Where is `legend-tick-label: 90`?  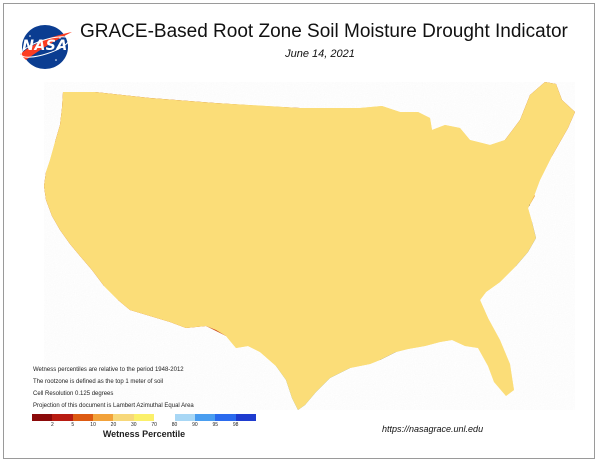 legend-tick-label: 90 is located at coordinates (195, 425).